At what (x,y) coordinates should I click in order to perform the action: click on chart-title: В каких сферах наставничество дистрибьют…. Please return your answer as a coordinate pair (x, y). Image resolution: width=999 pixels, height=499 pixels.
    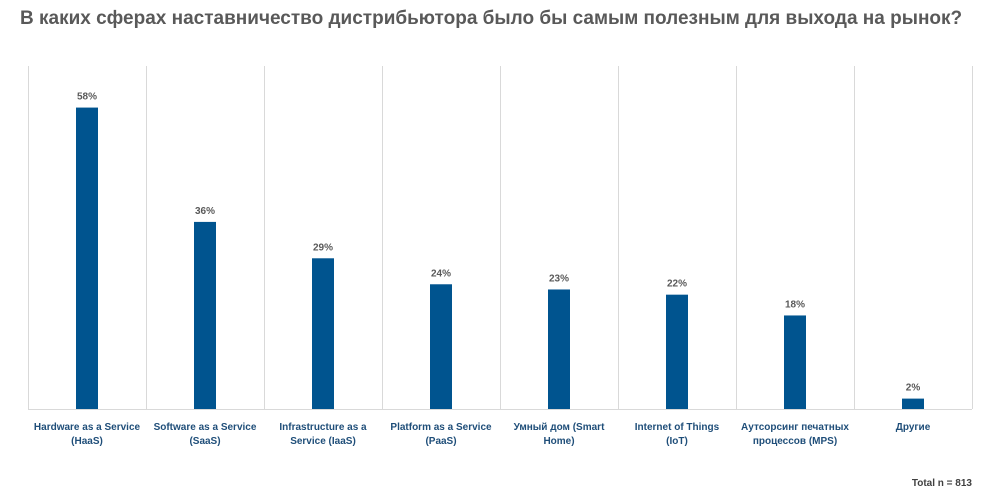
    Looking at the image, I should click on (491, 18).